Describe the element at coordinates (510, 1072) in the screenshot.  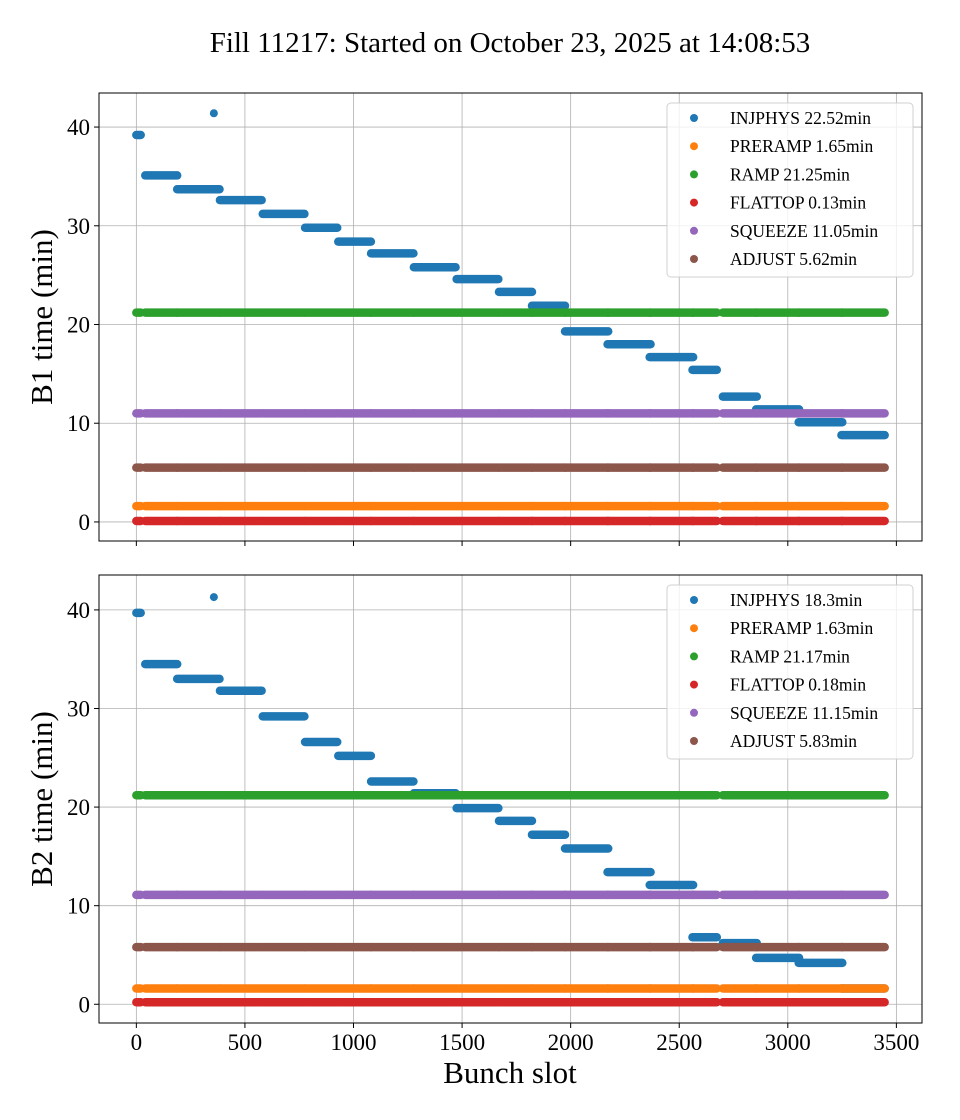
I see `x-axis-label: Bunch slot` at that location.